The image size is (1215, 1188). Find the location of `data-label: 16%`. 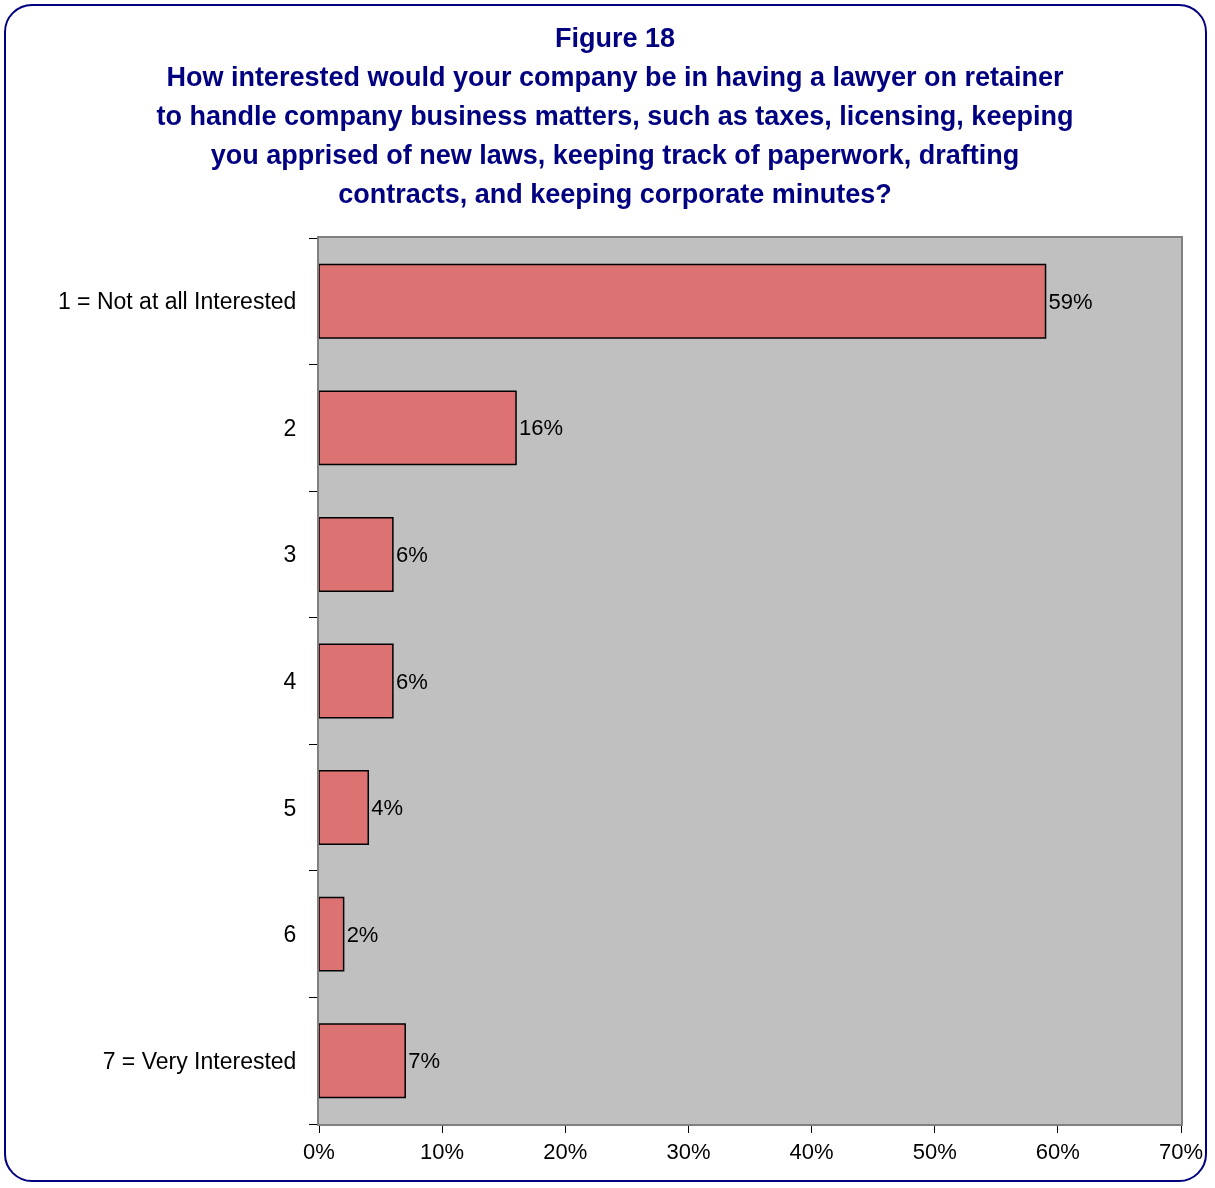

data-label: 16% is located at coordinates (541, 428).